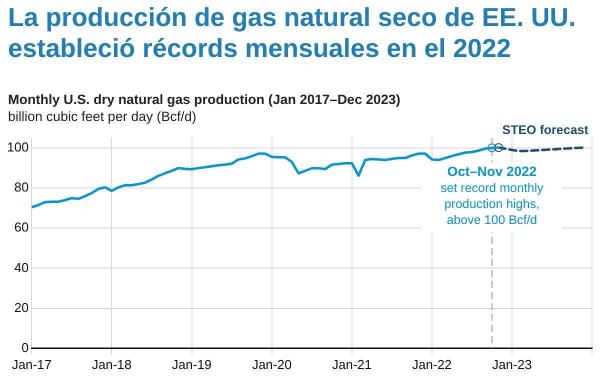 This screenshot has height=376, width=614. What do you see at coordinates (512, 364) in the screenshot?
I see `x-tick-label: Jan-23` at bounding box center [512, 364].